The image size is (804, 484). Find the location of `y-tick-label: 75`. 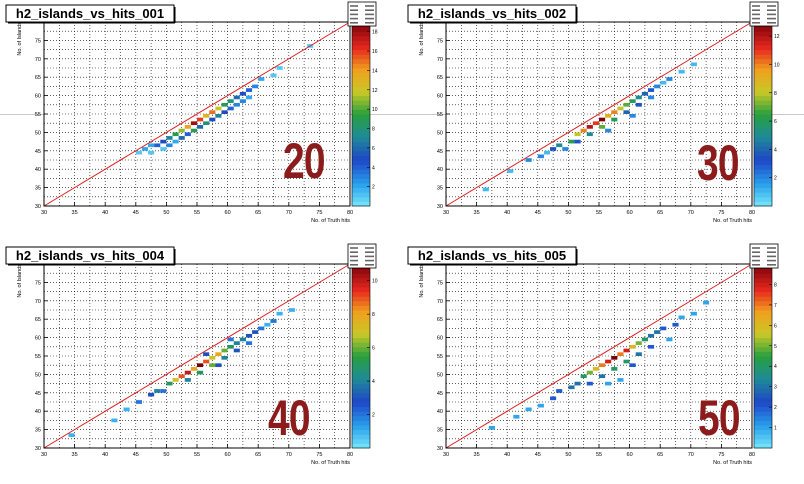

y-tick-label: 75 is located at coordinates (440, 283).